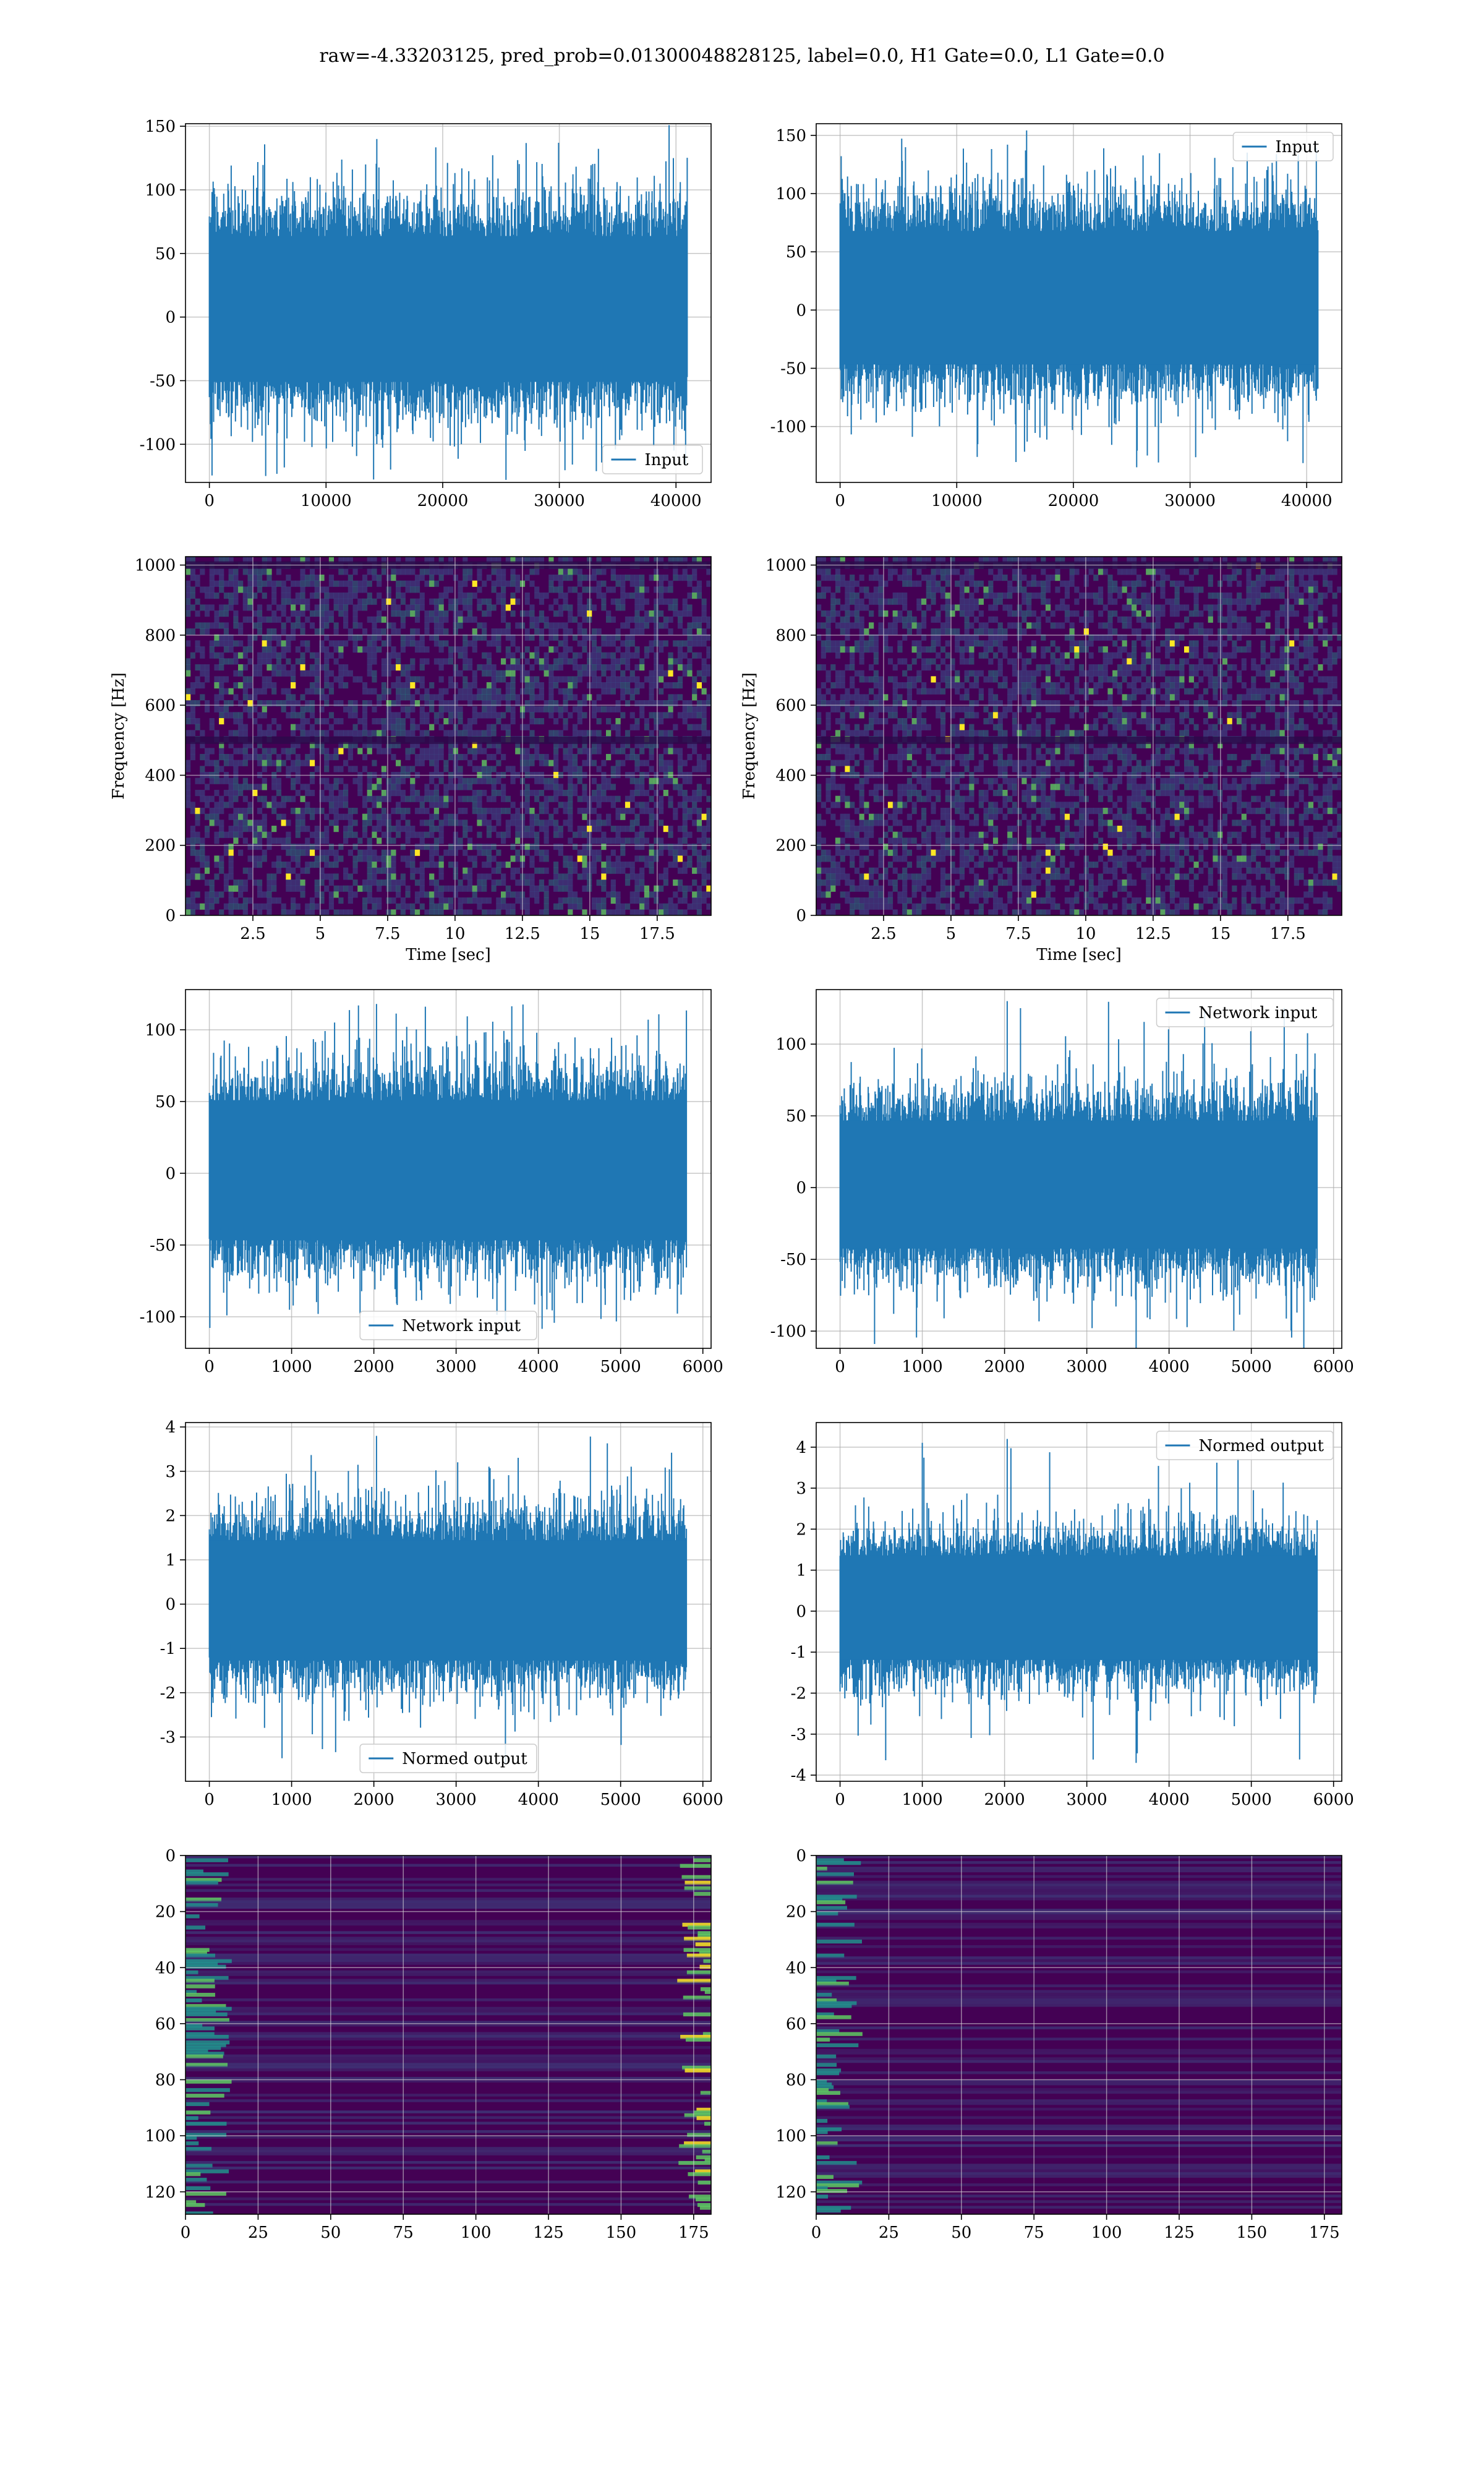  What do you see at coordinates (326, 501) in the screenshot?
I see `x-tick-label: 10000` at bounding box center [326, 501].